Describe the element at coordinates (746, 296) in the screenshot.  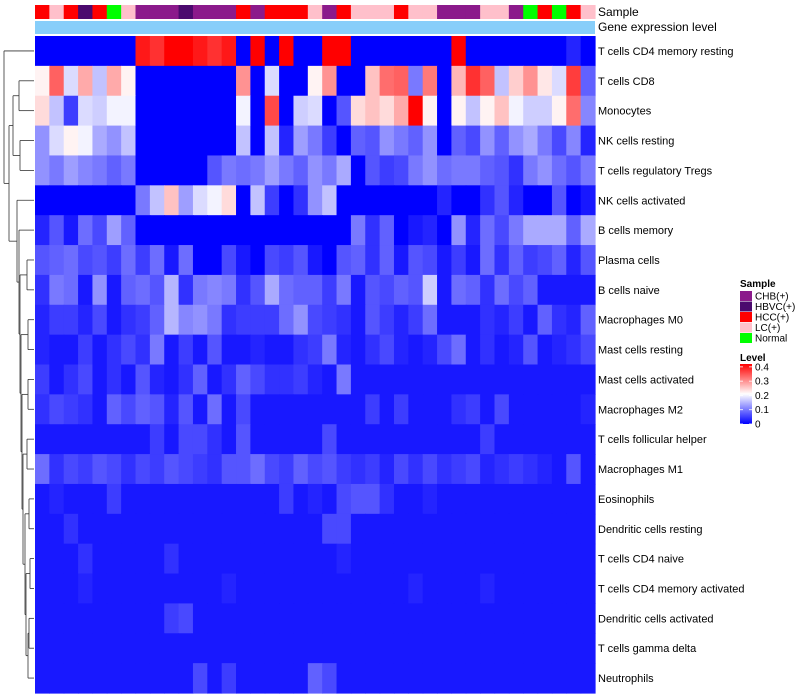
I see `sample-legend-swatch` at that location.